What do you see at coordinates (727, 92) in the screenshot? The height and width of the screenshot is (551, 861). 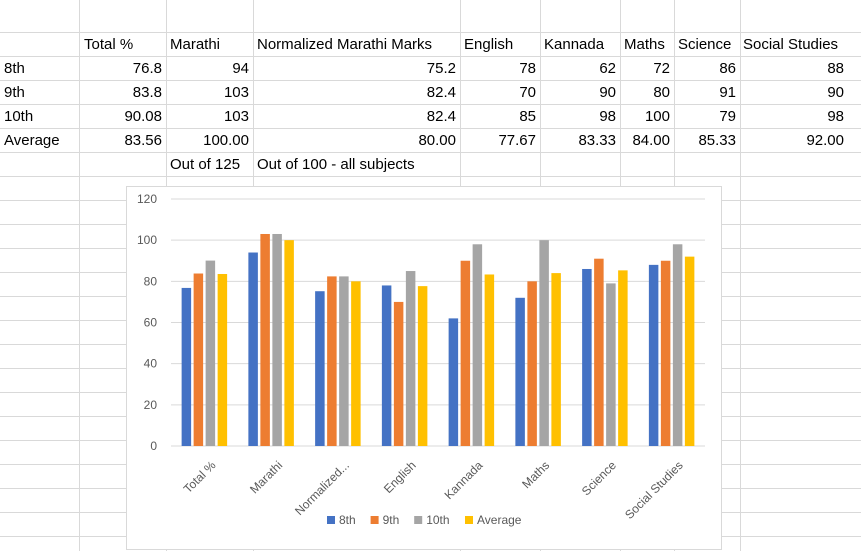 I see `cell-9th-science: 91` at bounding box center [727, 92].